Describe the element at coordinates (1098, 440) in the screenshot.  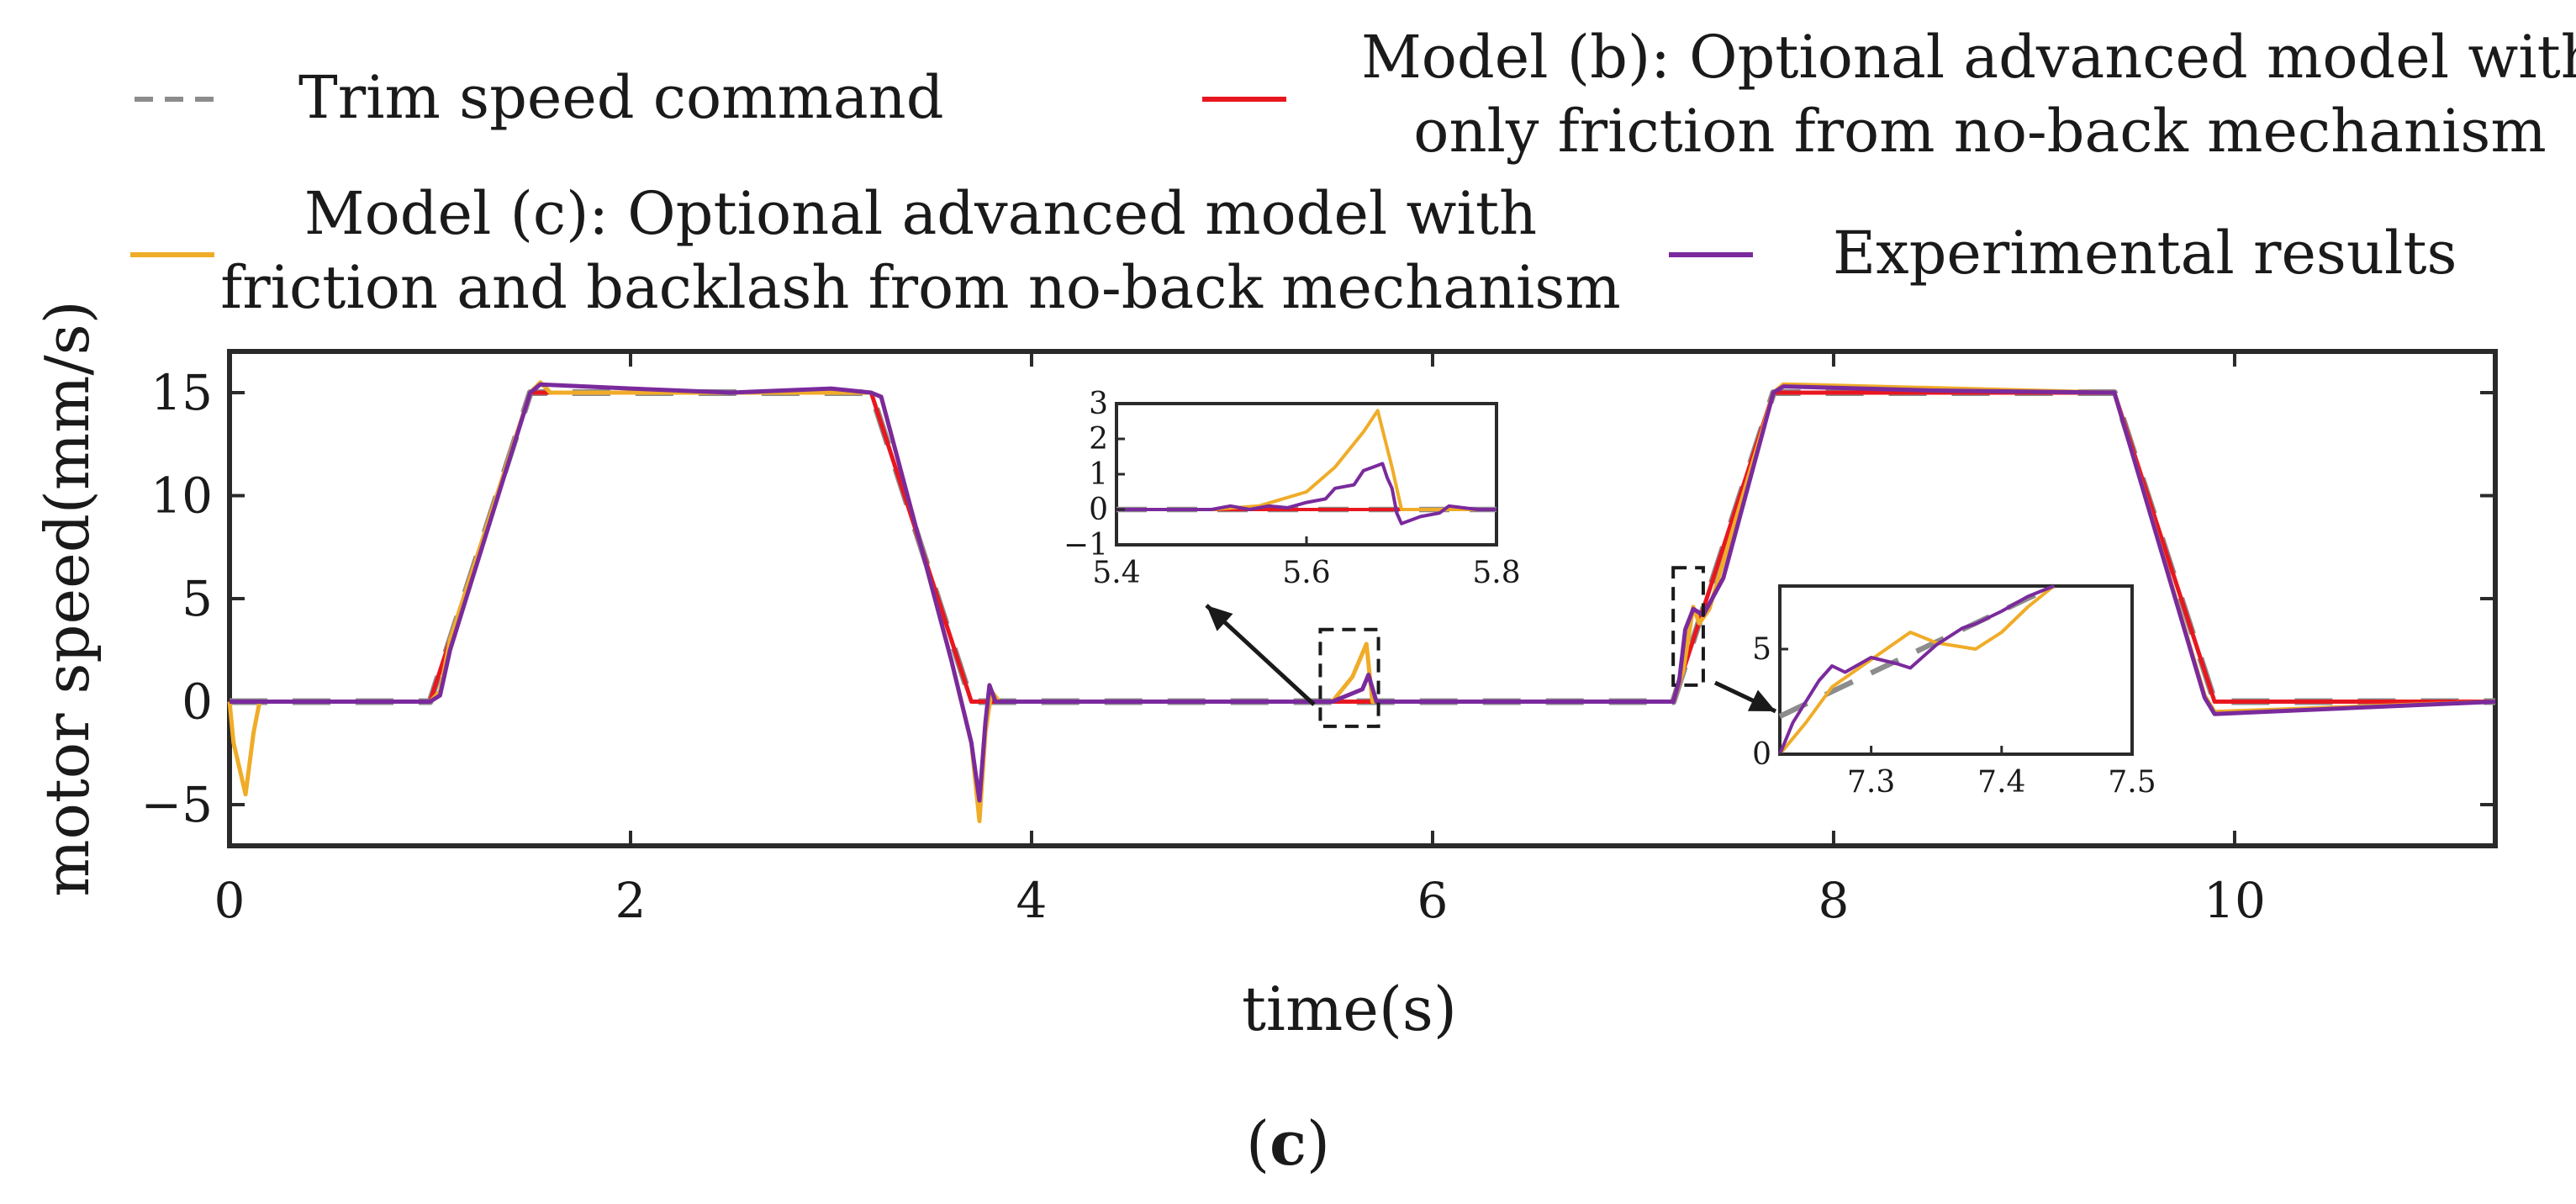
I see `inset-y-tick-label: 2` at that location.